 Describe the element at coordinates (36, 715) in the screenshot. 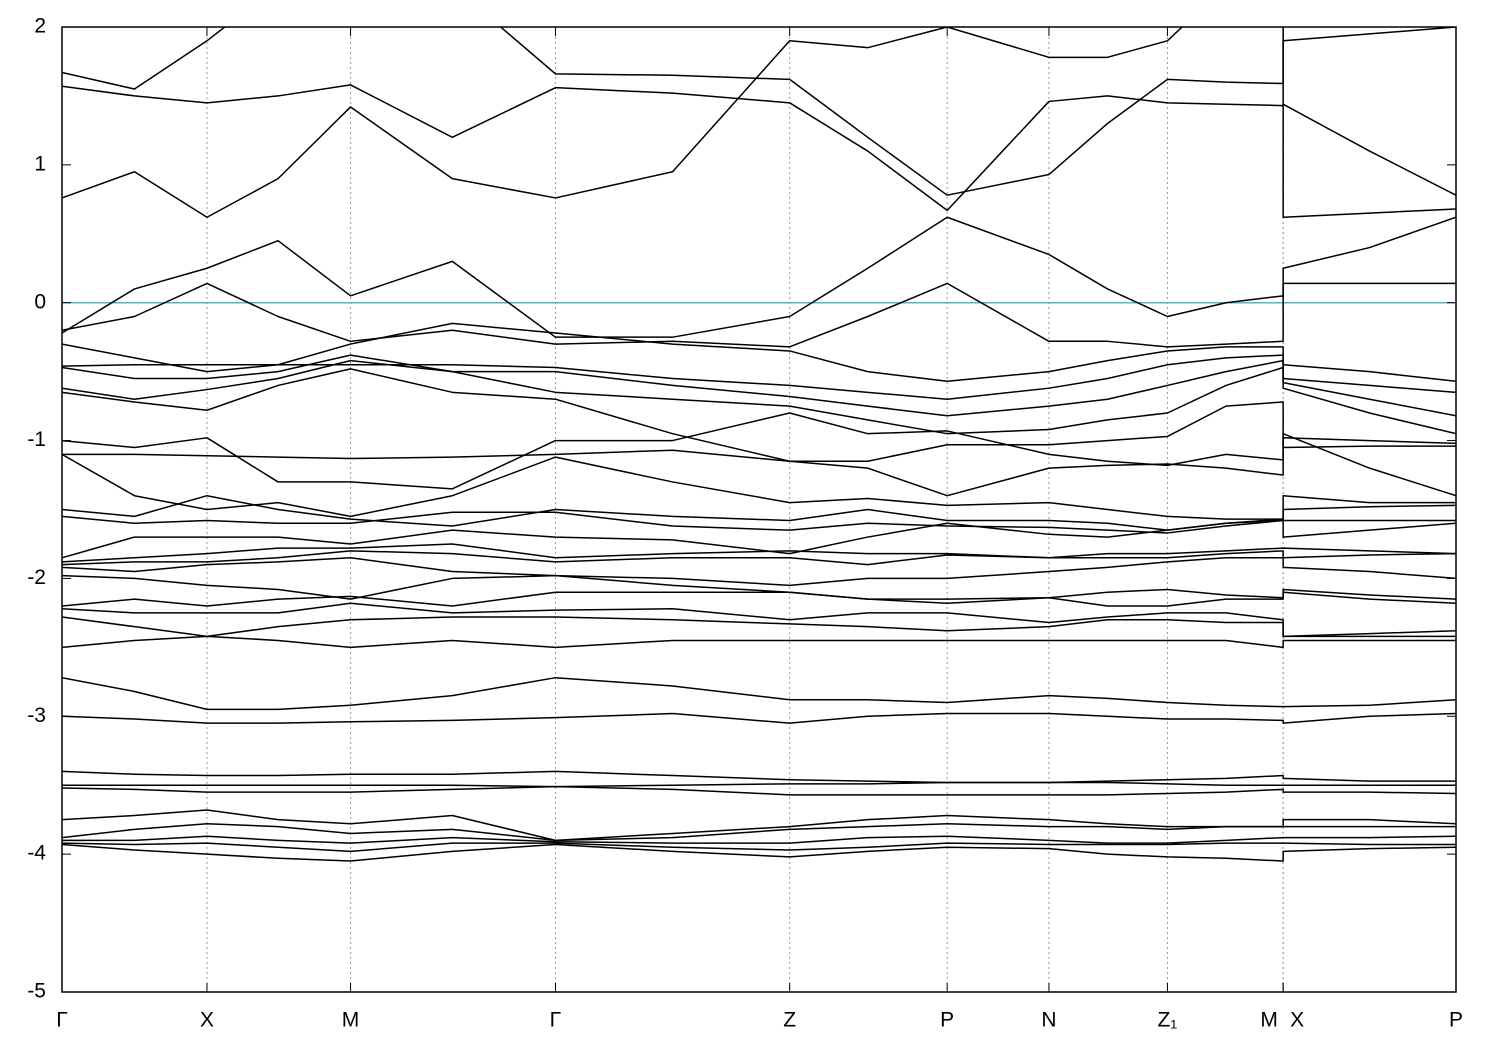

I see `y-tick-label: -3` at that location.